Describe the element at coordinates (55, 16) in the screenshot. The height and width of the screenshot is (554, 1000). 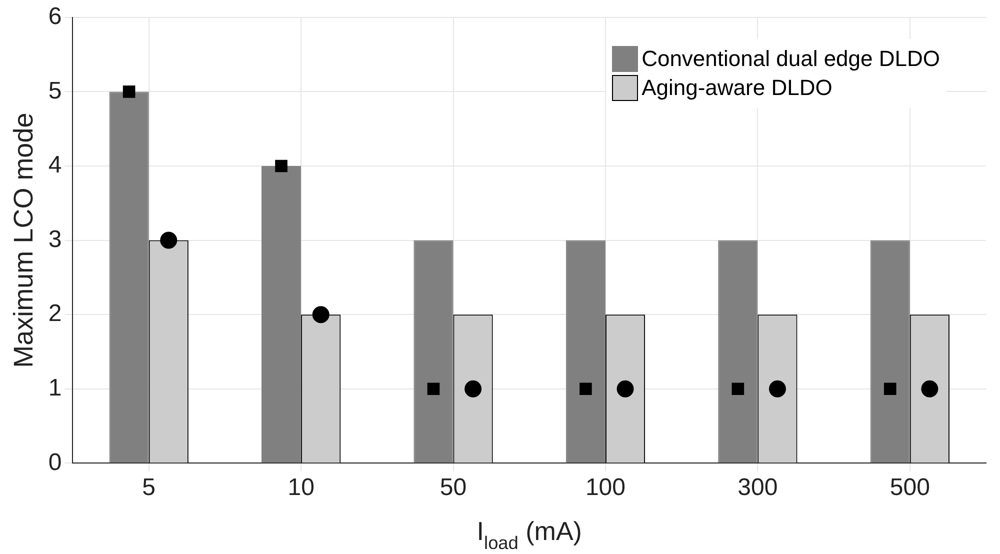
I see `y-tick-label: 6` at that location.